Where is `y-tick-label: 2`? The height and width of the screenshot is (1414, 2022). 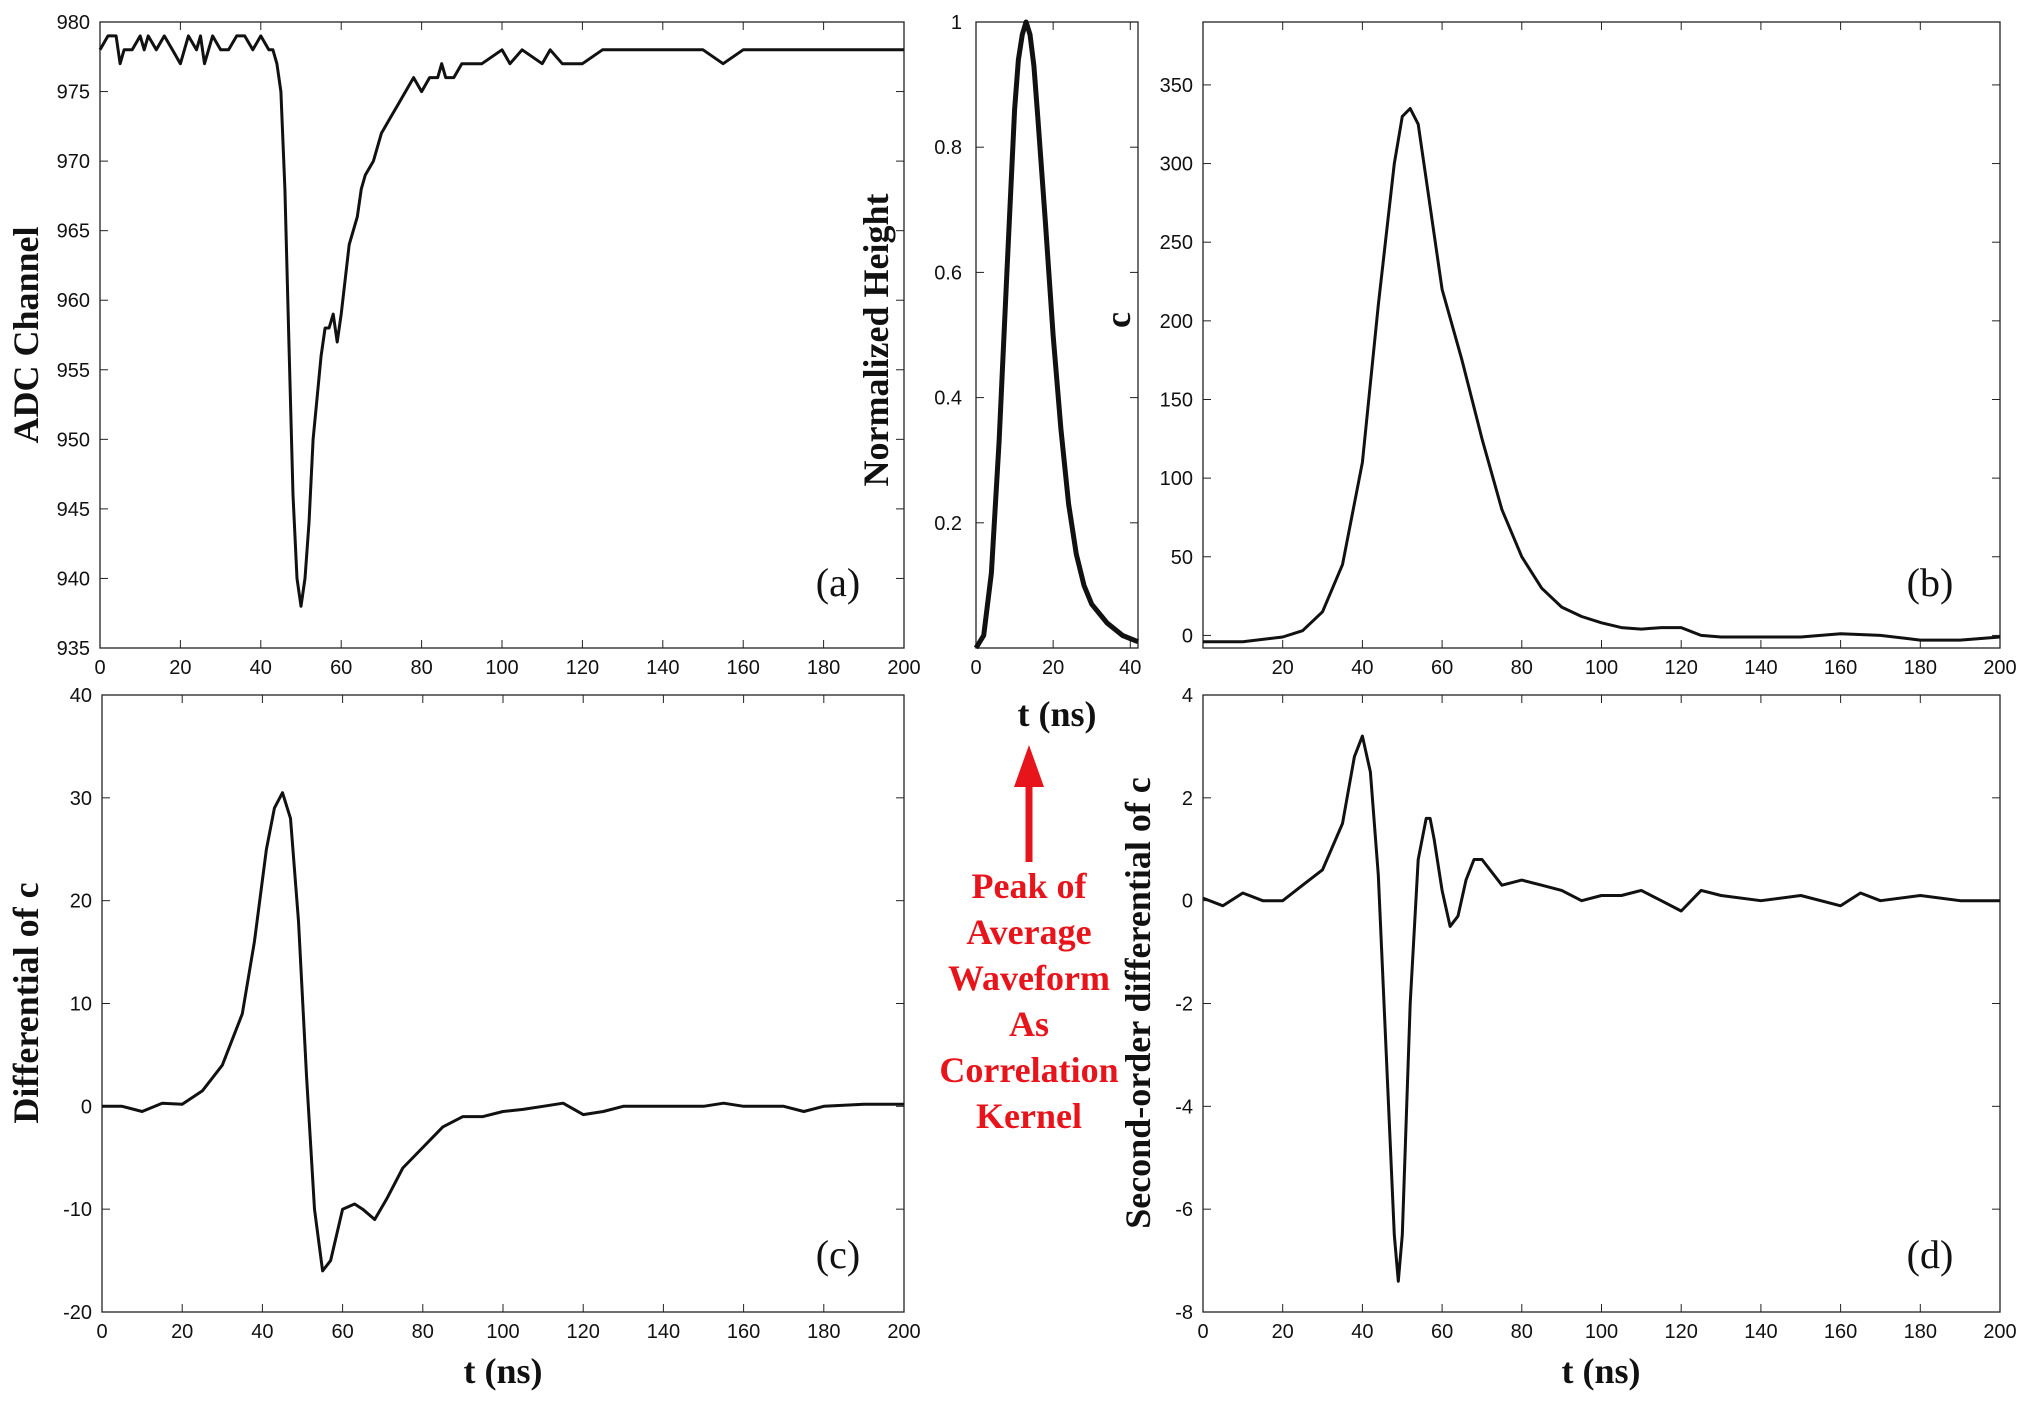 y-tick-label: 2 is located at coordinates (1187, 799).